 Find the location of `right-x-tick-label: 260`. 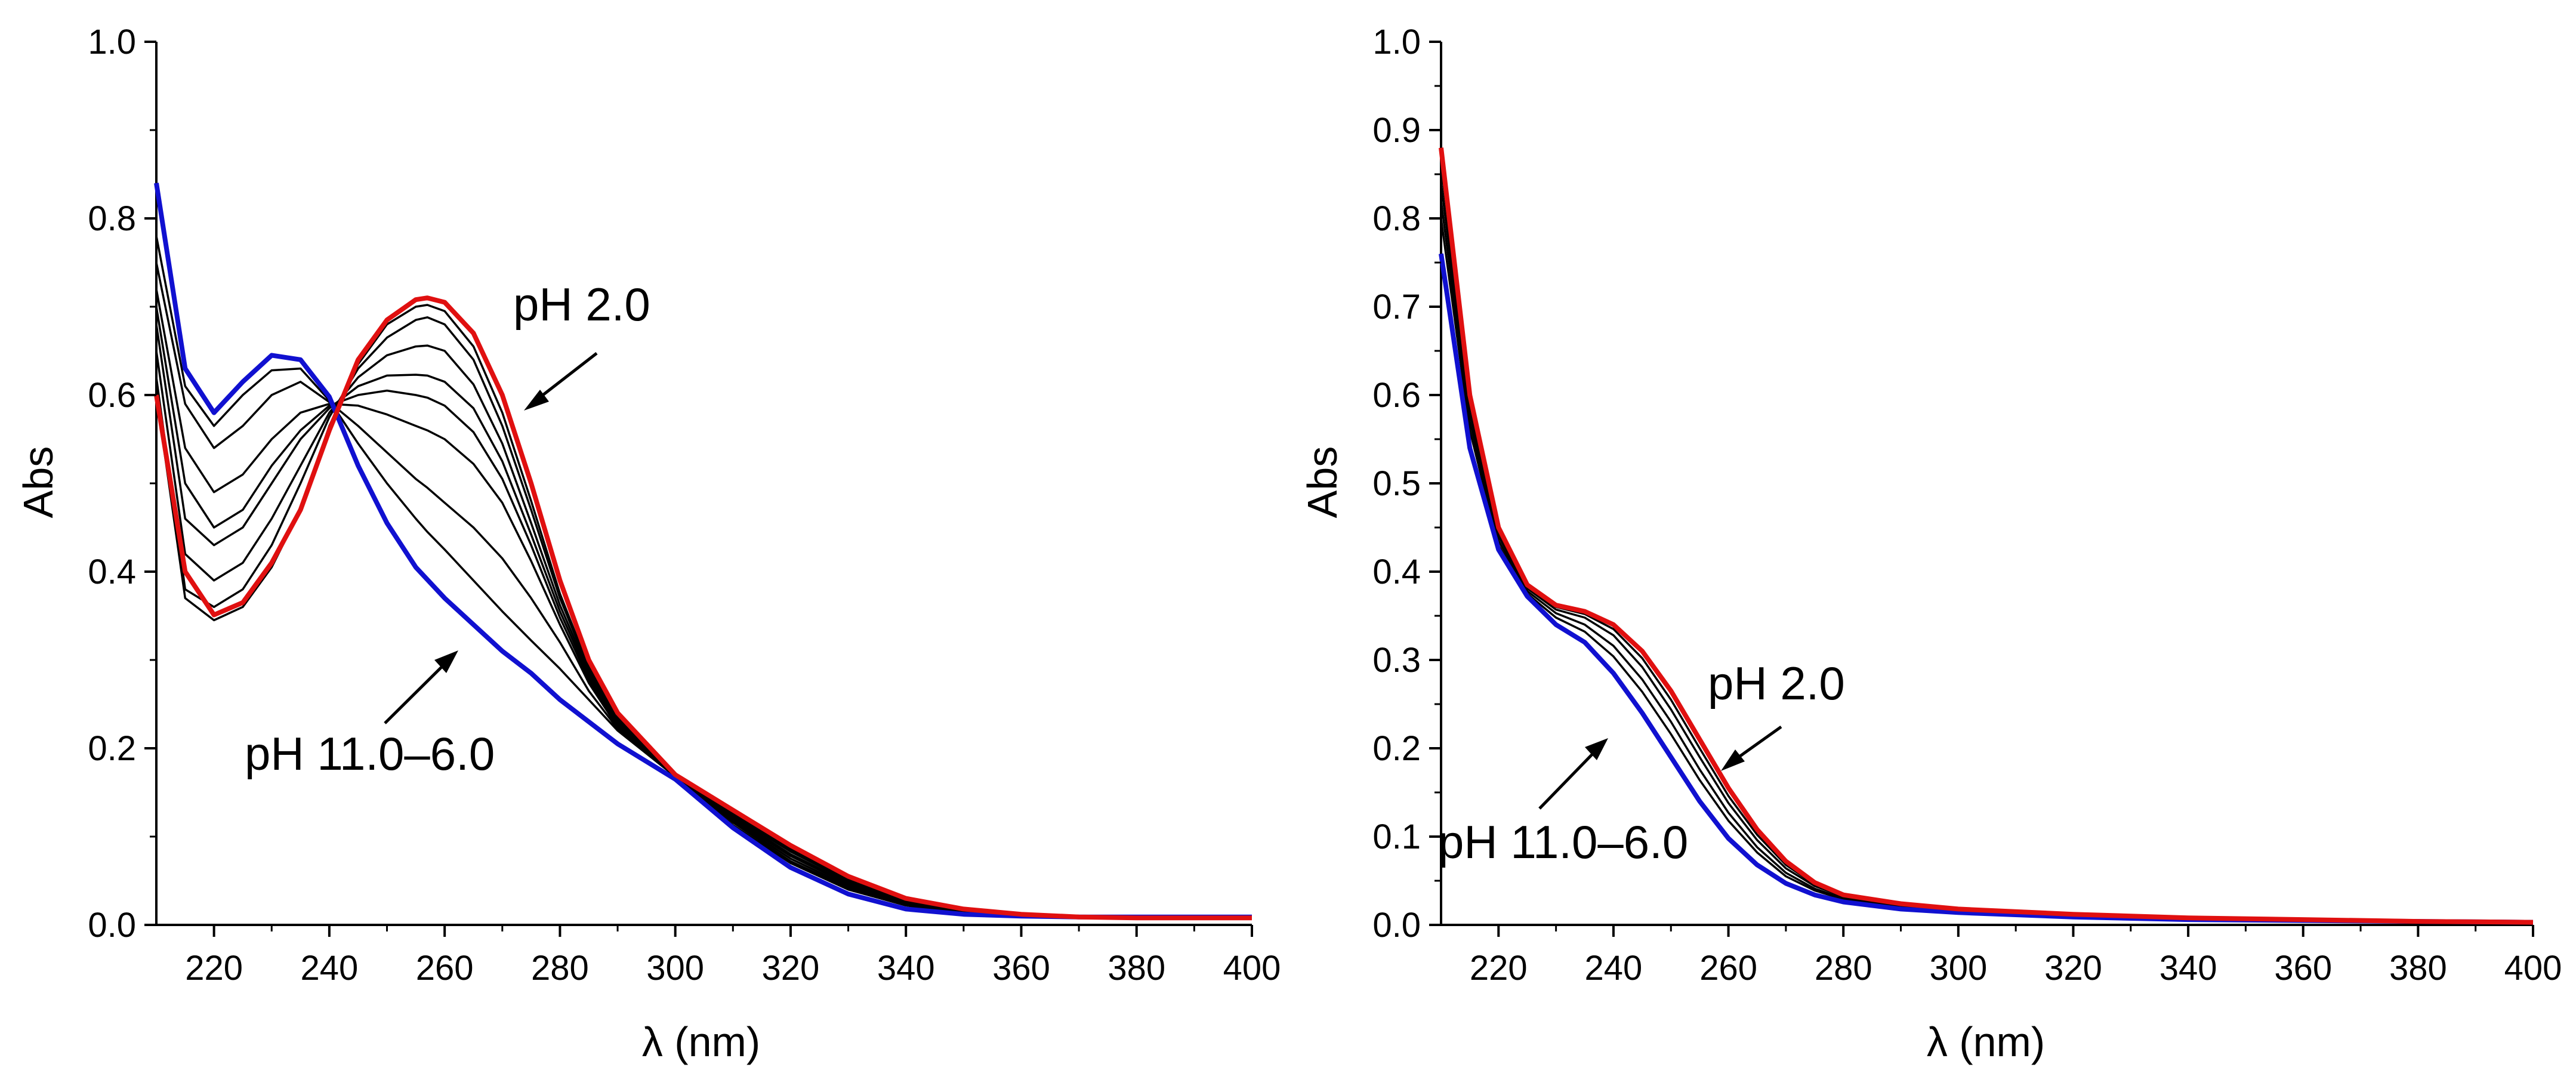

right-x-tick-label: 260 is located at coordinates (1728, 969).